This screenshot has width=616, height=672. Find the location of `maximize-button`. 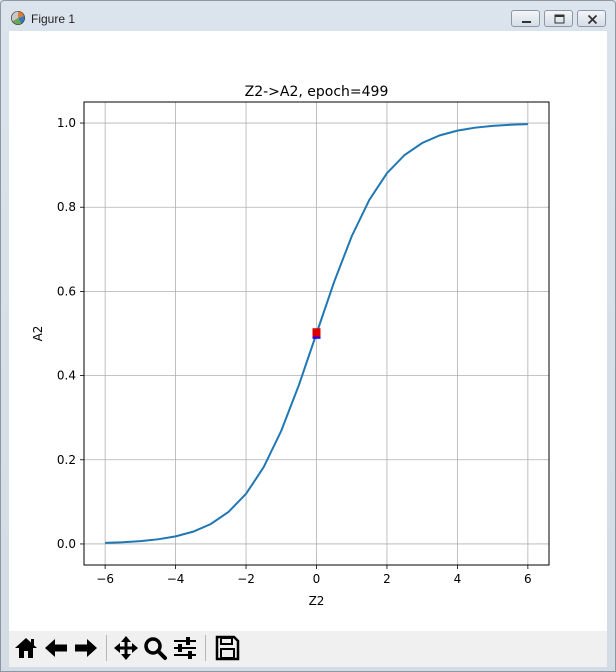

maximize-button is located at coordinates (558, 18).